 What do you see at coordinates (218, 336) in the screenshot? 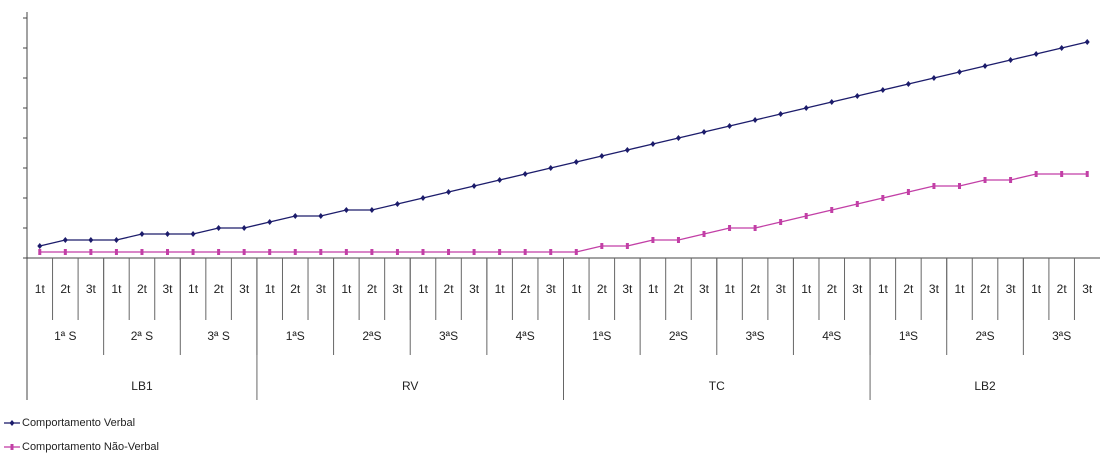
I see `week-label: 3ª S` at bounding box center [218, 336].